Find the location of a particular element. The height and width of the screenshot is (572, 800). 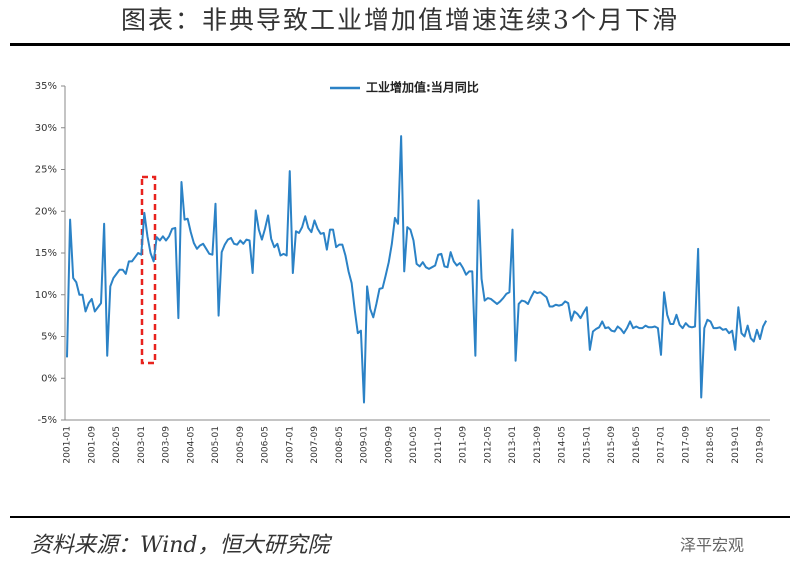

highlight-box is located at coordinates (148, 270).